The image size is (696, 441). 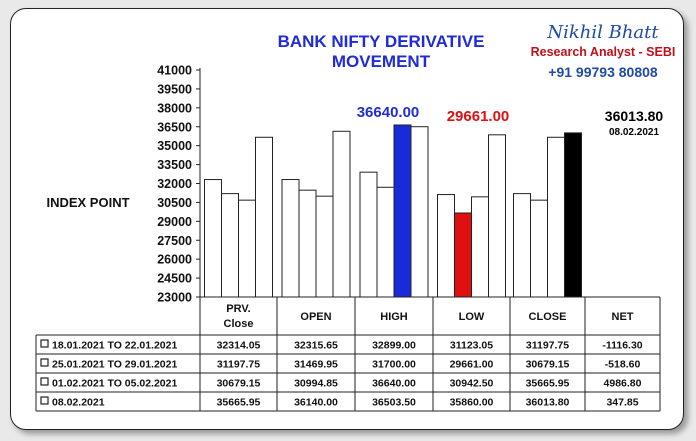 What do you see at coordinates (238, 309) in the screenshot?
I see `table-header-cell: PRV.` at bounding box center [238, 309].